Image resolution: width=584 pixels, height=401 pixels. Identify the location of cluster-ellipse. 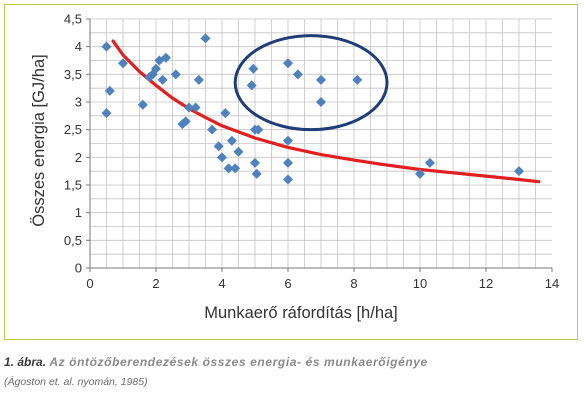
(311, 83).